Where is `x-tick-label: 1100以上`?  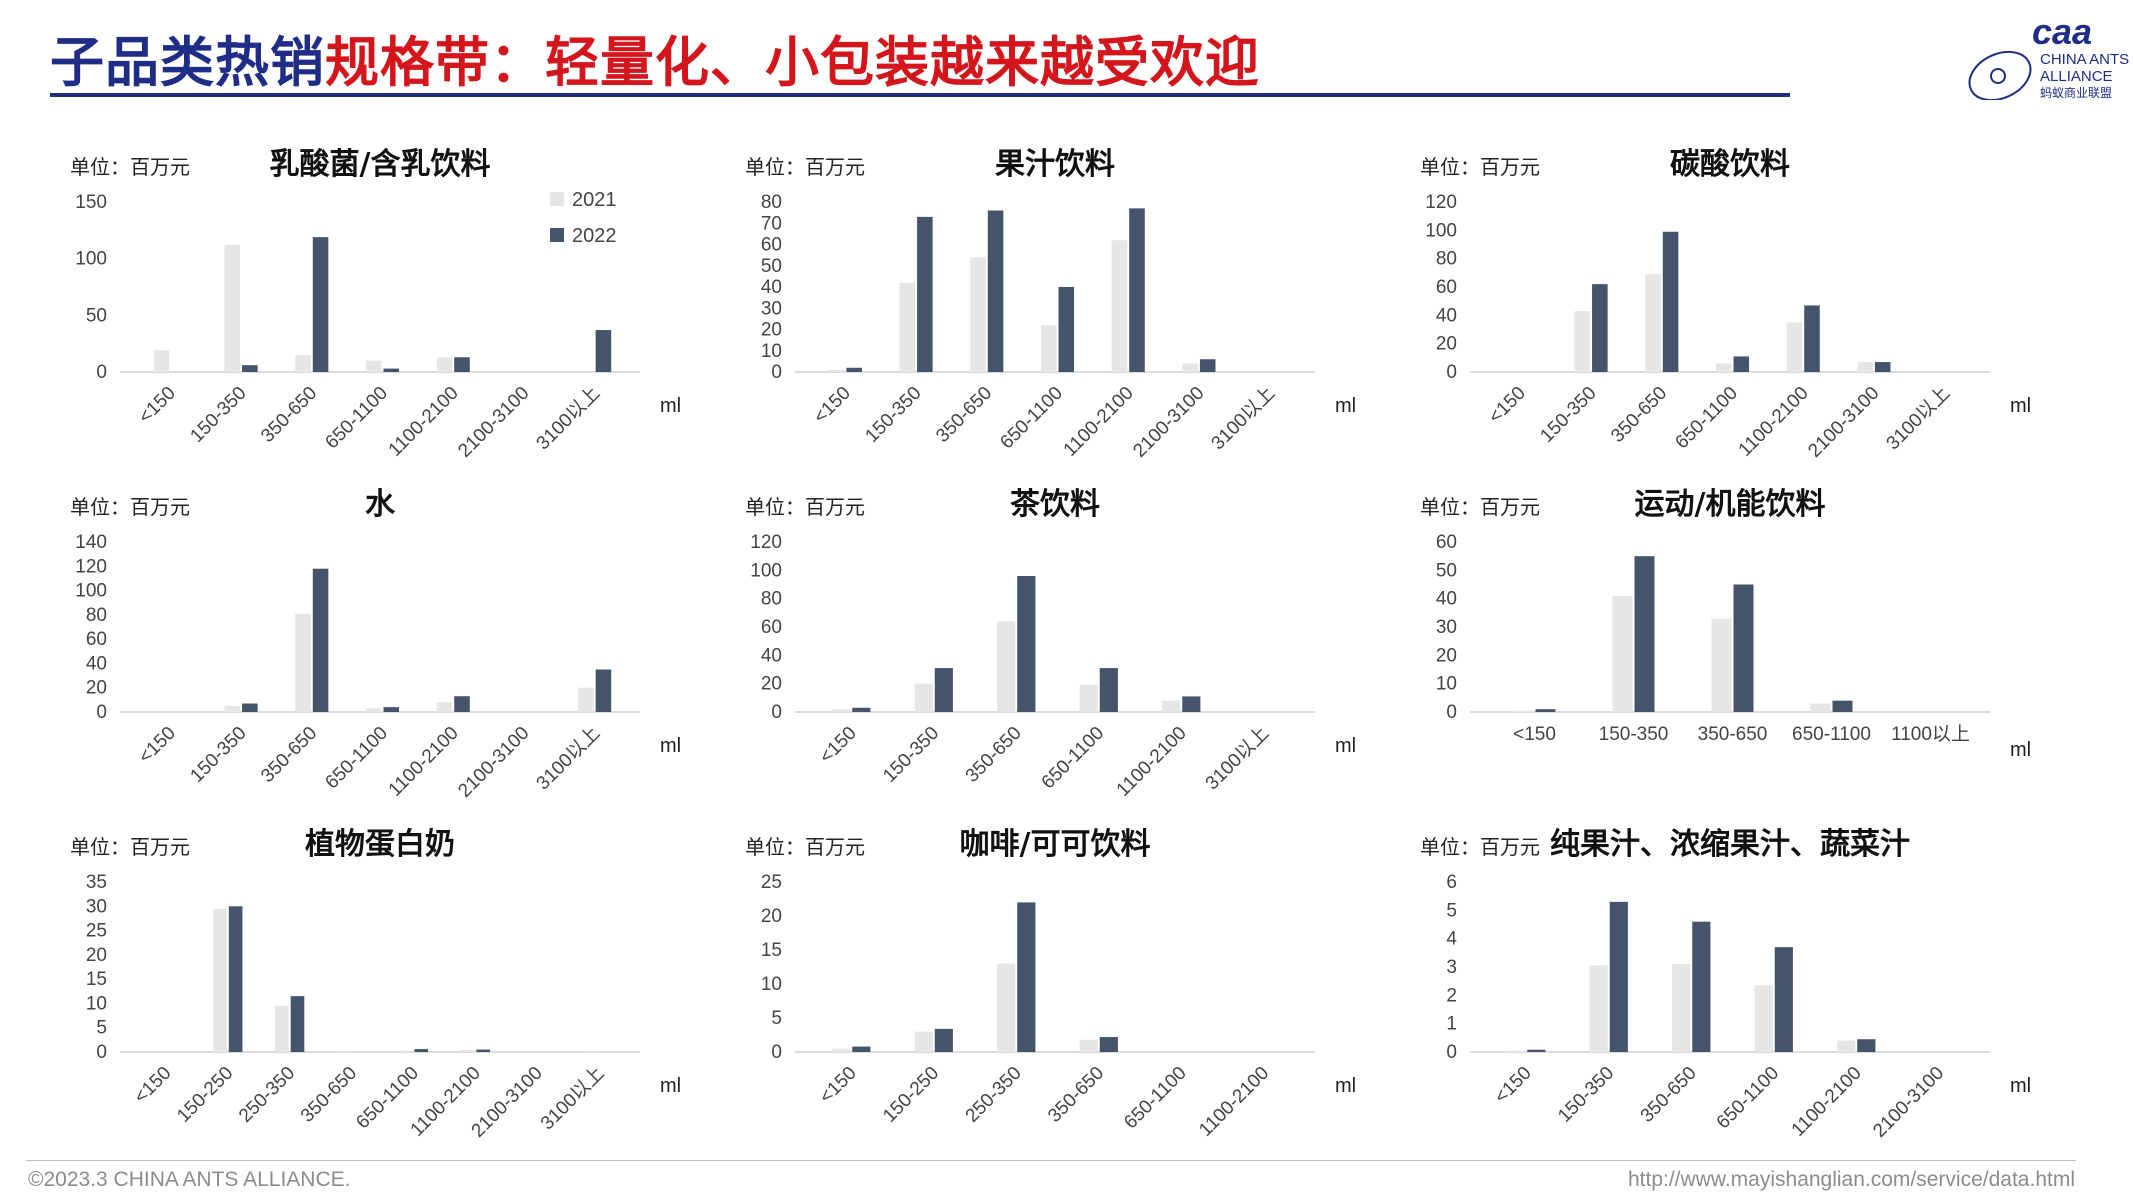 x-tick-label: 1100以上 is located at coordinates (1930, 734).